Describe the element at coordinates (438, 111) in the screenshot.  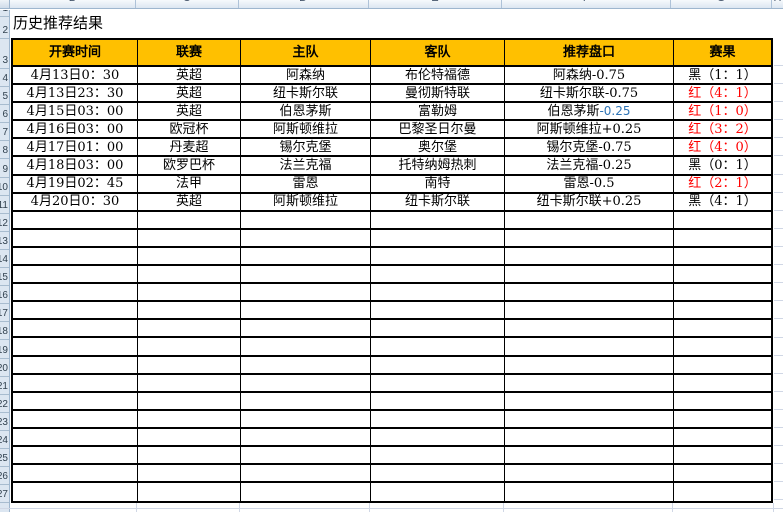
I see `cell-away-team: 富勒姆` at that location.